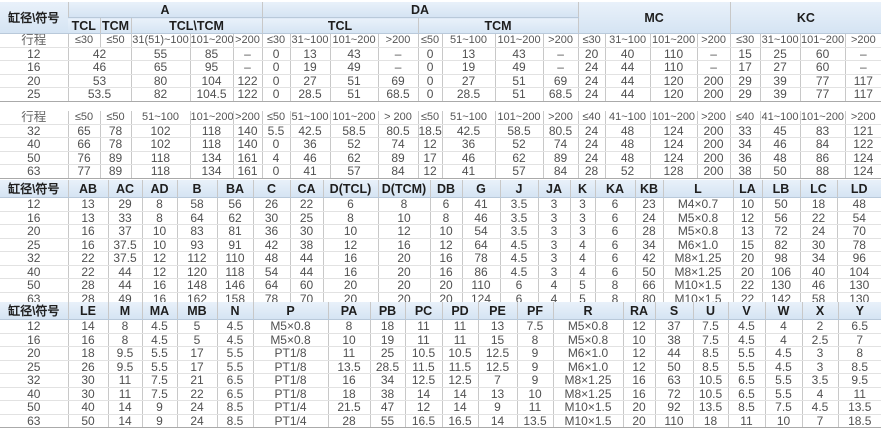 This screenshot has height=435, width=881. Describe the element at coordinates (350, 245) in the screenshot. I see `value-cell: 12` at that location.